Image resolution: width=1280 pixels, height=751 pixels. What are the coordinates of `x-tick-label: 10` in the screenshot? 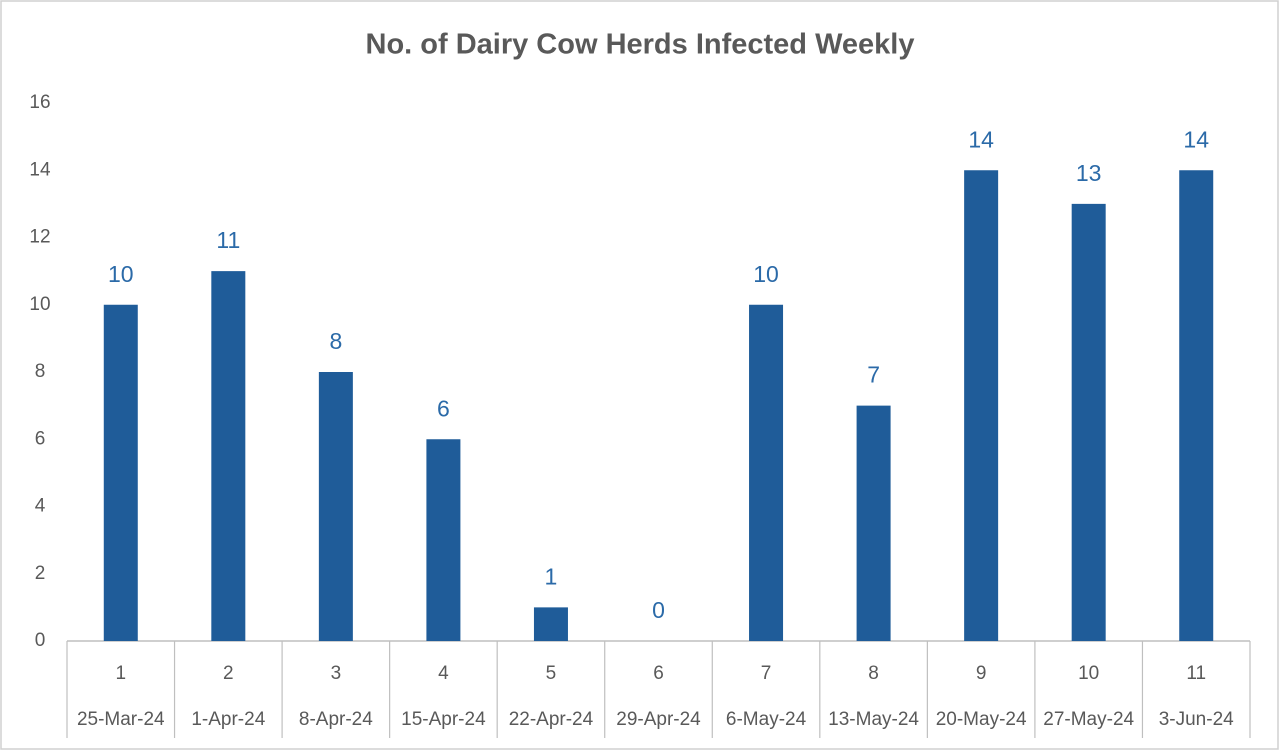 It's located at (1088, 673).